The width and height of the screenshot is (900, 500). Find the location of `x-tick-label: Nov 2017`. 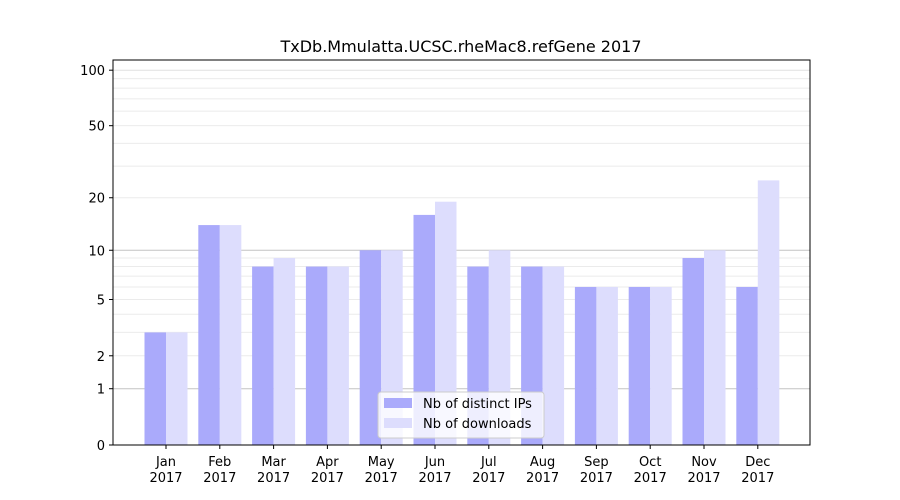

x-tick-label: Nov 2017 is located at coordinates (703, 470).